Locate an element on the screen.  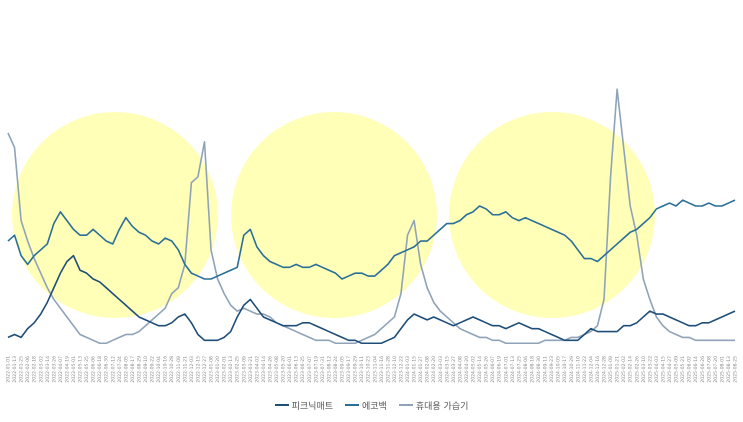
x-tick-label: 2023-09-29 is located at coordinates (356, 369).